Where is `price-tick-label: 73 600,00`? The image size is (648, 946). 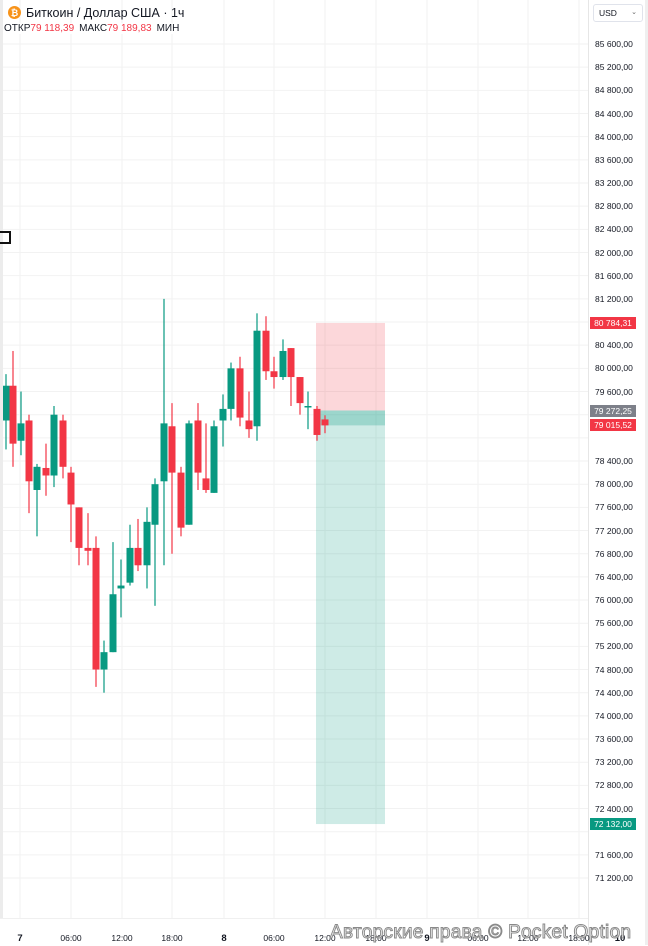 price-tick-label: 73 600,00 is located at coordinates (614, 739).